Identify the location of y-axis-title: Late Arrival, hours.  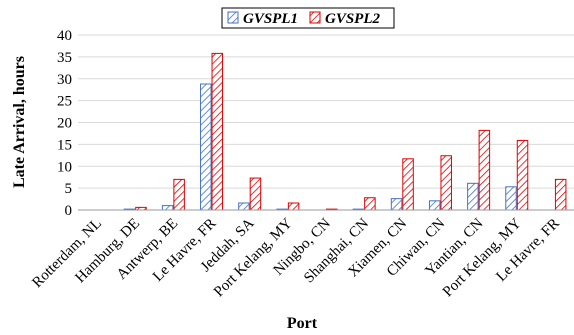
(19, 122).